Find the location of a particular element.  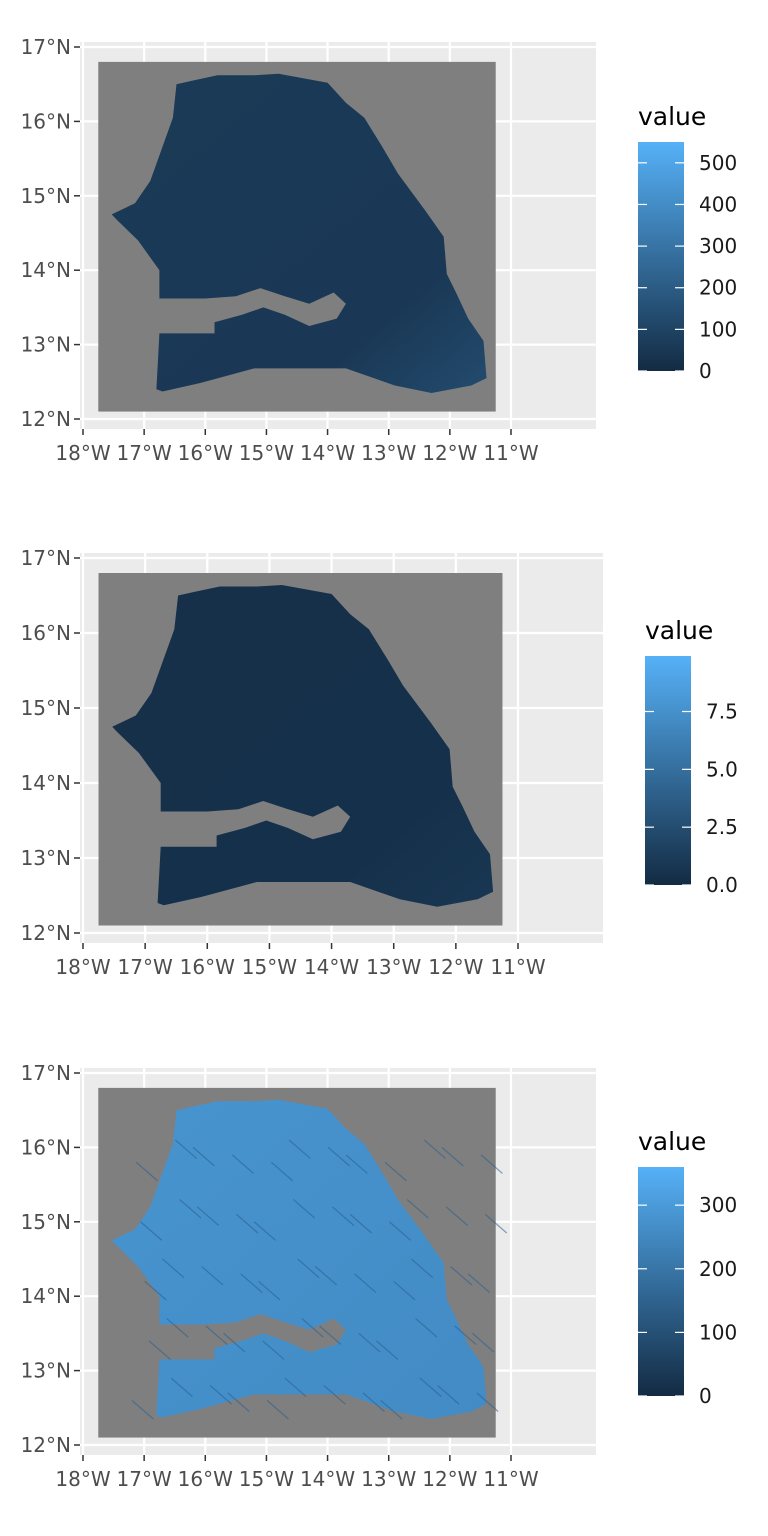

legend-break-label: 100 is located at coordinates (718, 1332).